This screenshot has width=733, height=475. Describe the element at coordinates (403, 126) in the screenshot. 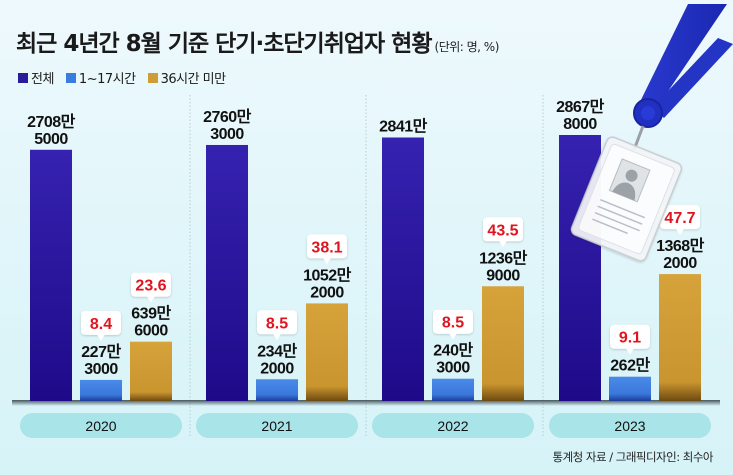

I see `value-label: 2841만` at that location.